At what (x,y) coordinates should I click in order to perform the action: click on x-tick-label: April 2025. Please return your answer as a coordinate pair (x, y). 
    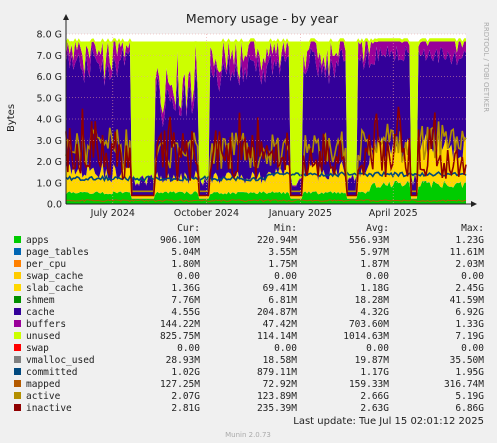
    Looking at the image, I should click on (393, 213).